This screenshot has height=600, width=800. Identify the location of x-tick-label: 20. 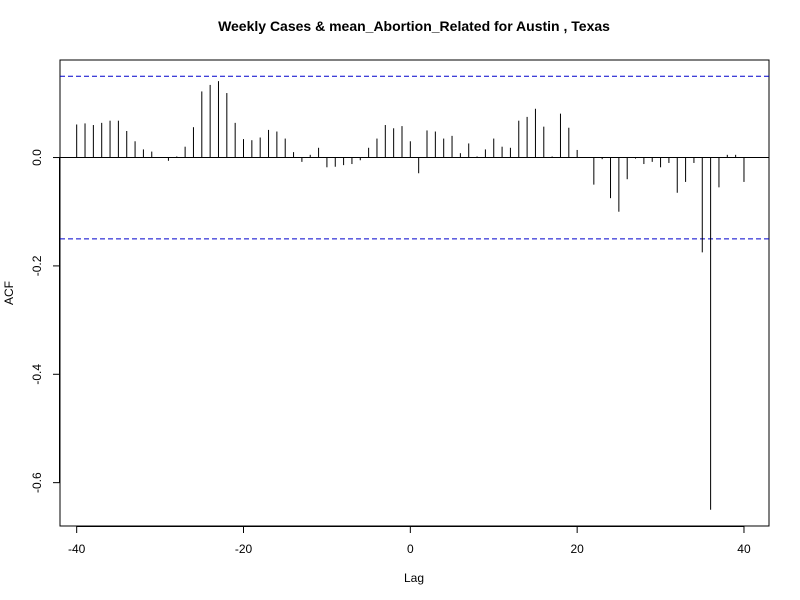
(577, 549).